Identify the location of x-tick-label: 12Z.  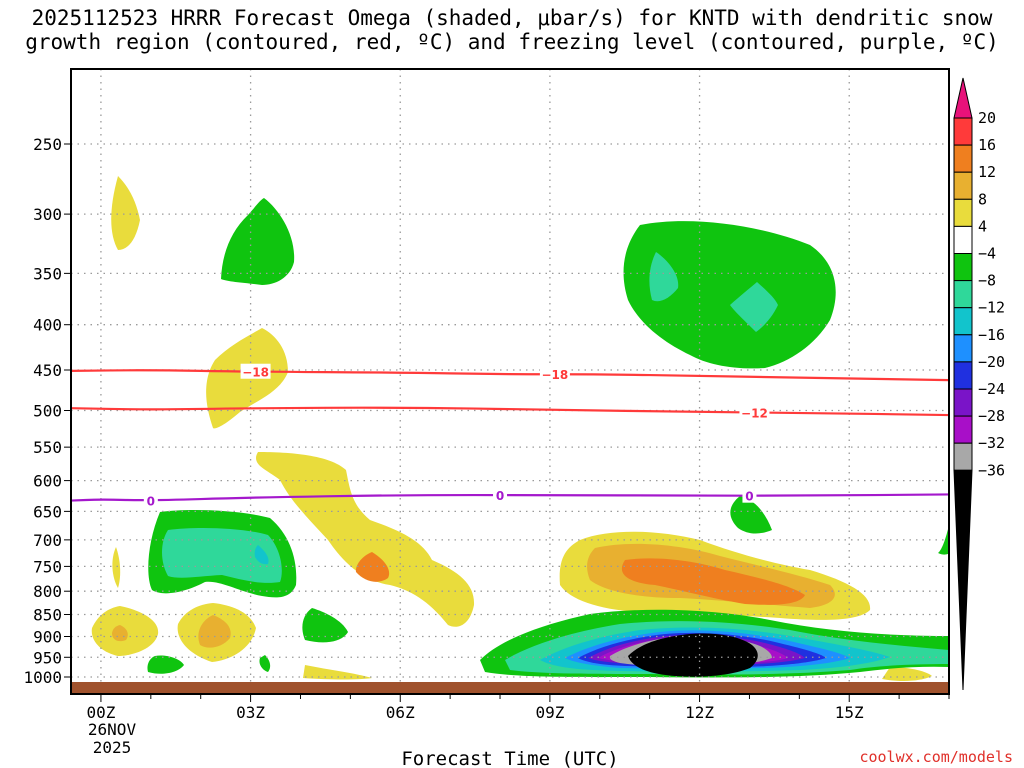
(699, 712).